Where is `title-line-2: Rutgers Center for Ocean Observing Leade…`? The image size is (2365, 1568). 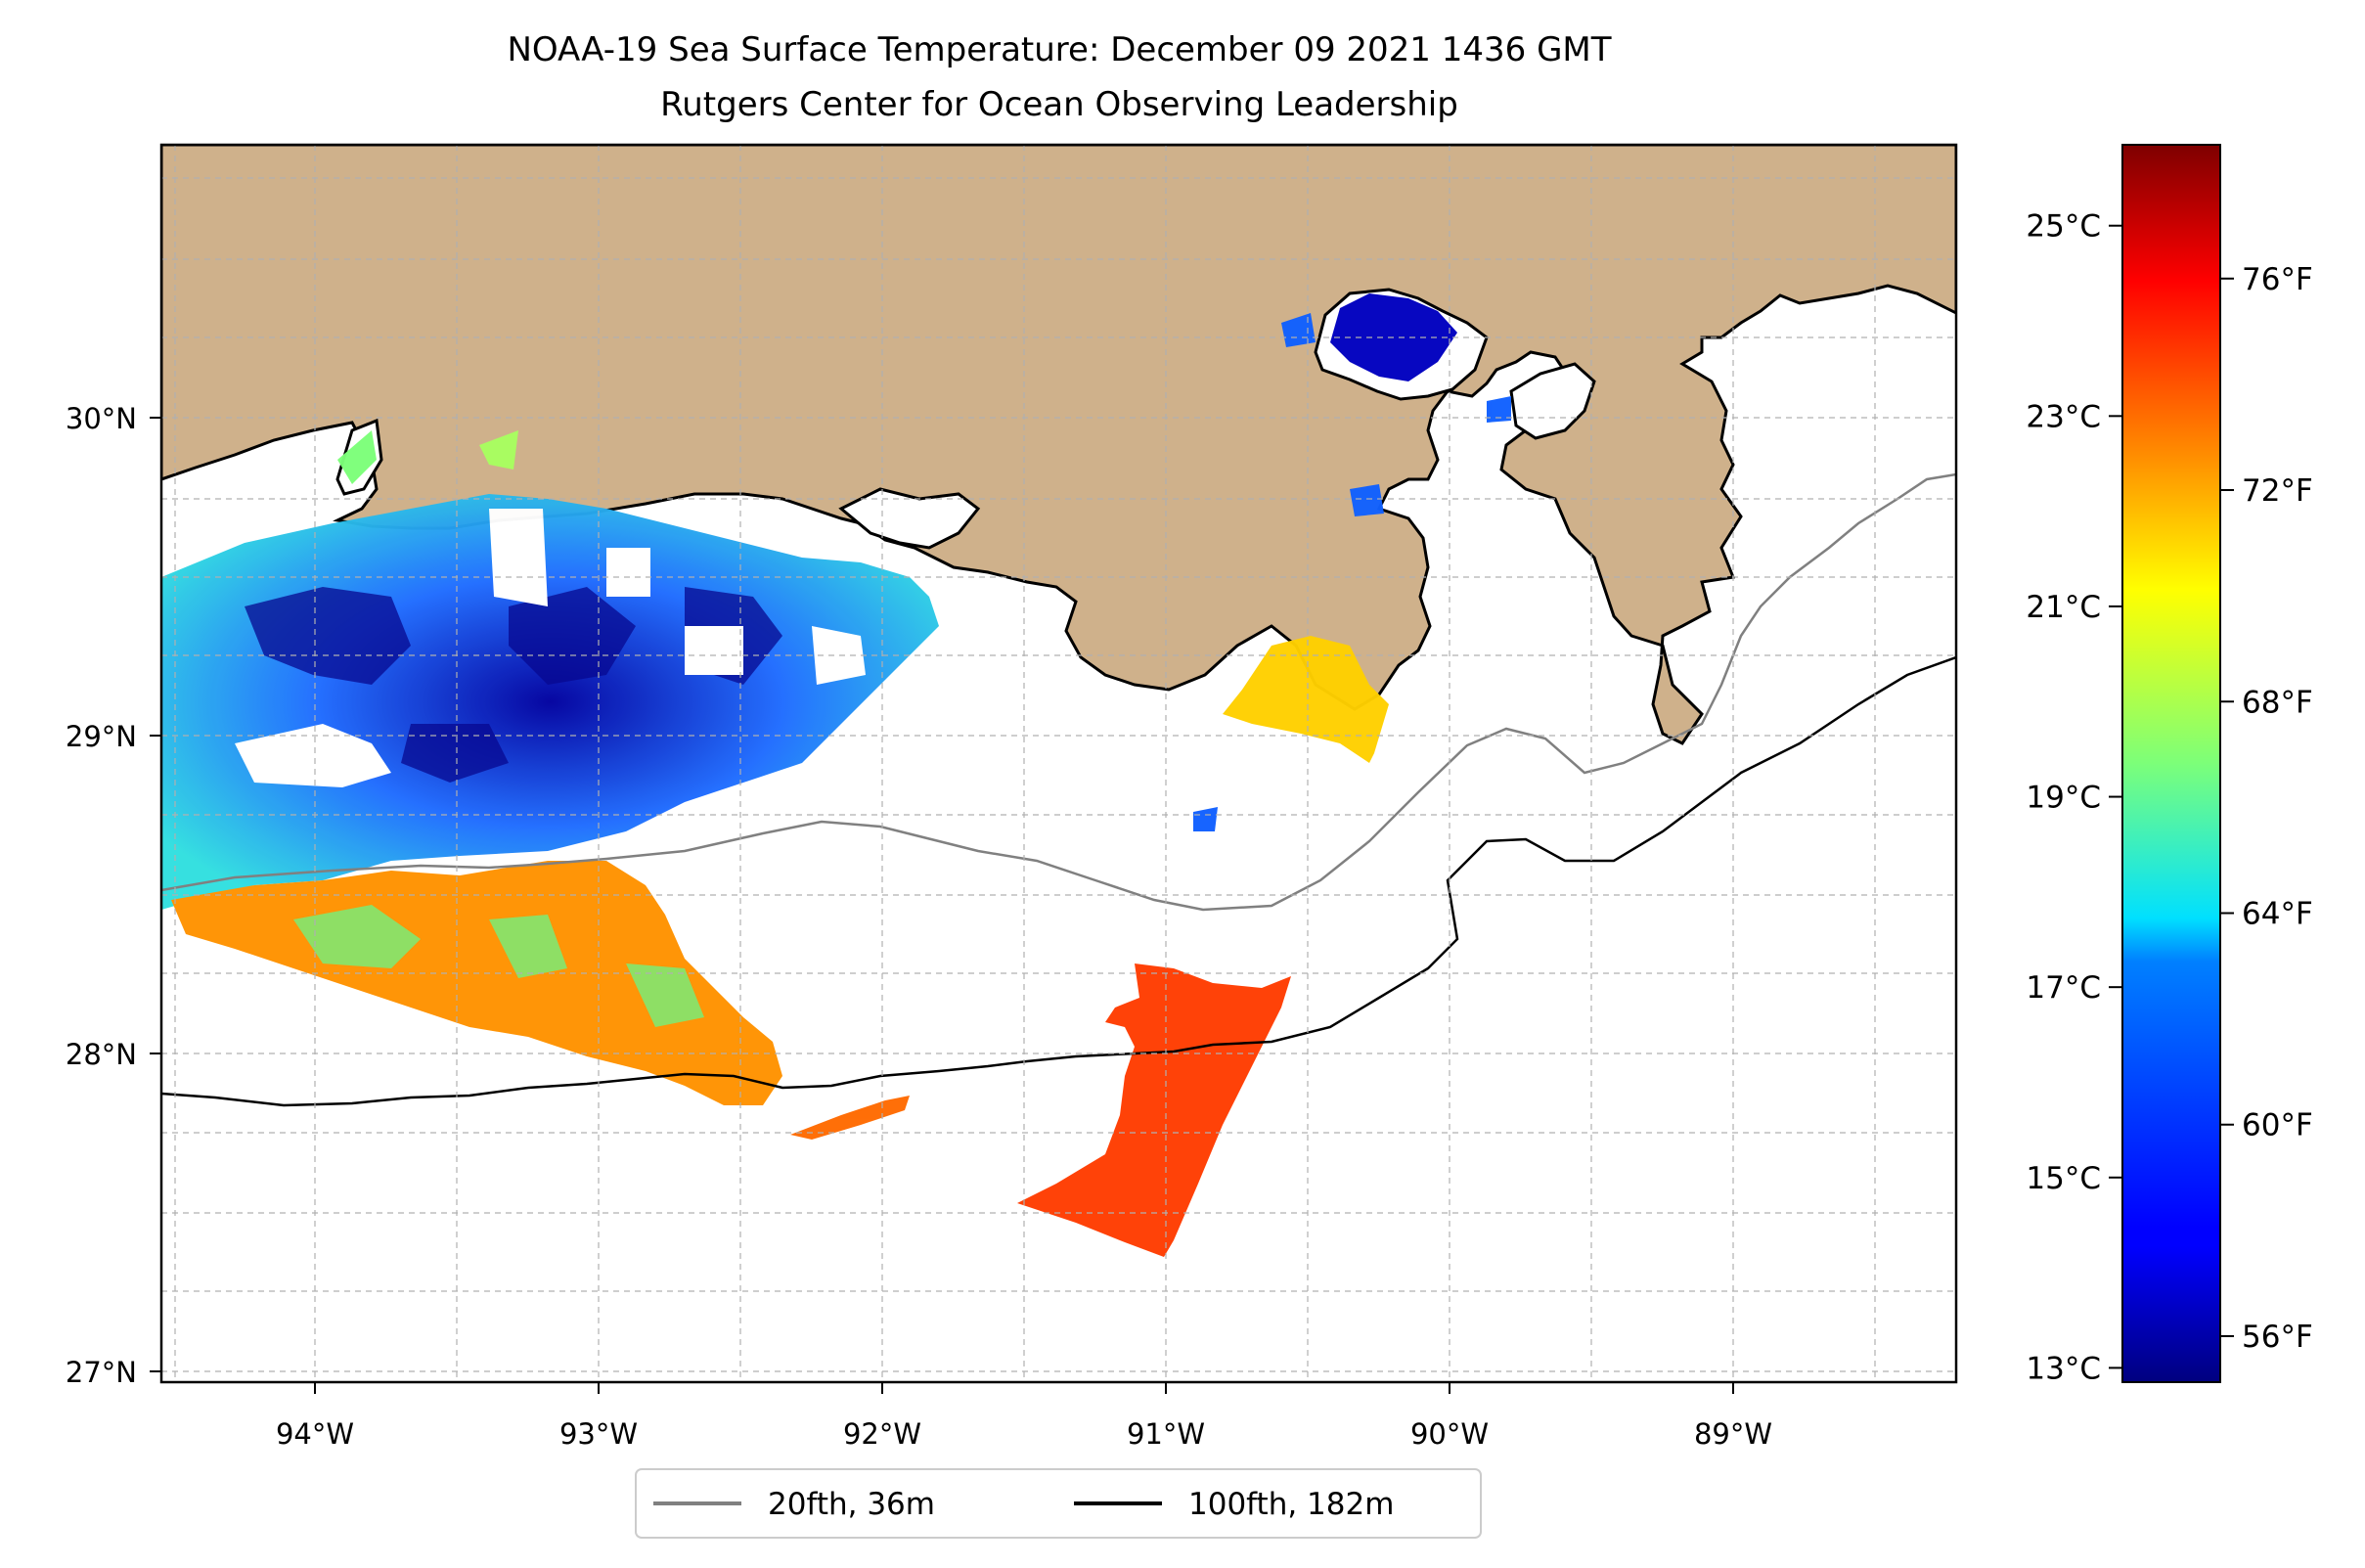 title-line-2: Rutgers Center for Ocean Observing Leade… is located at coordinates (1059, 104).